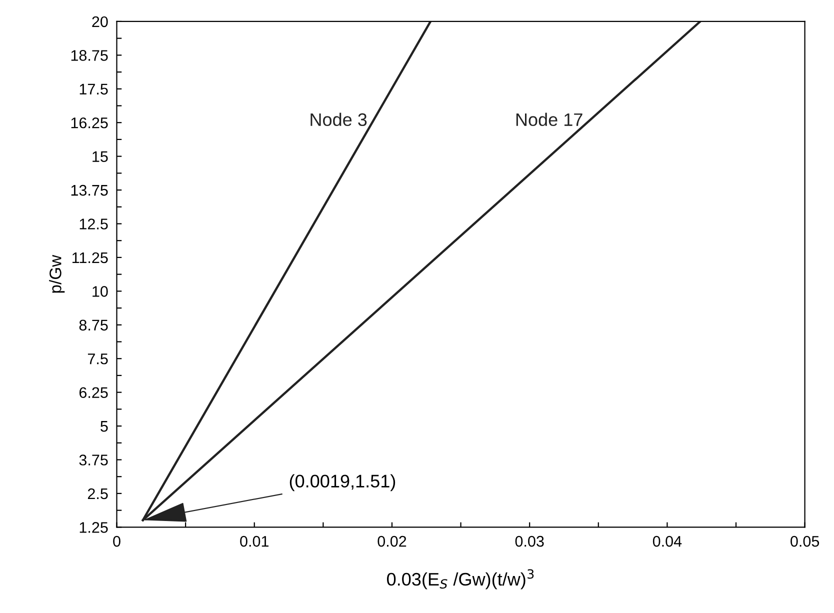 The width and height of the screenshot is (834, 613). What do you see at coordinates (90, 258) in the screenshot?
I see `y-tick-label: 11.25` at bounding box center [90, 258].